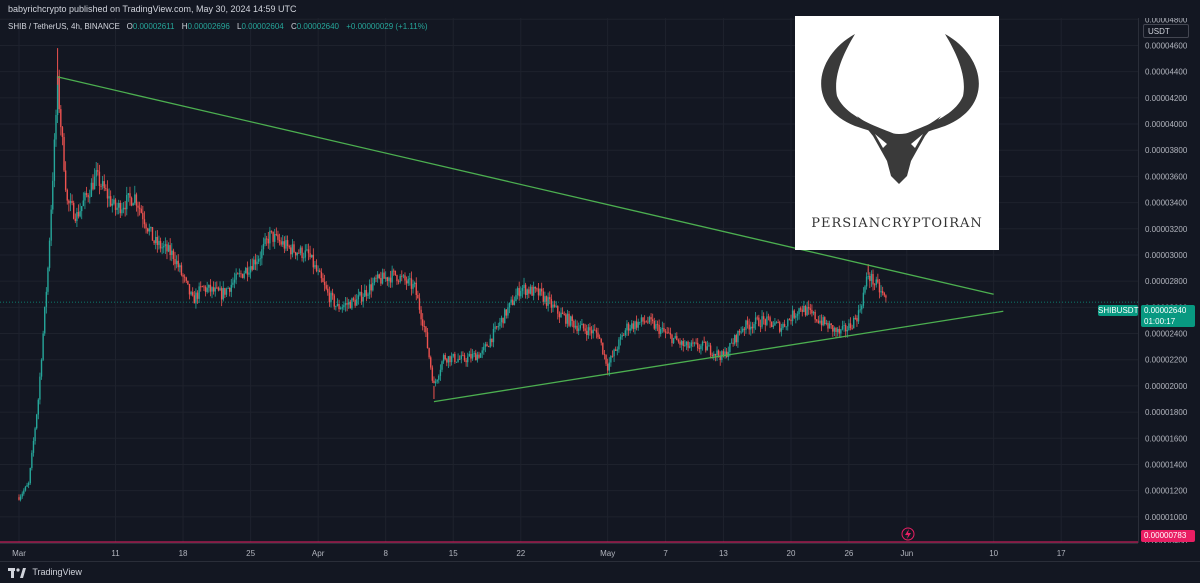  What do you see at coordinates (57, 572) in the screenshot?
I see `tradingview-logo-text: TradingView` at bounding box center [57, 572].